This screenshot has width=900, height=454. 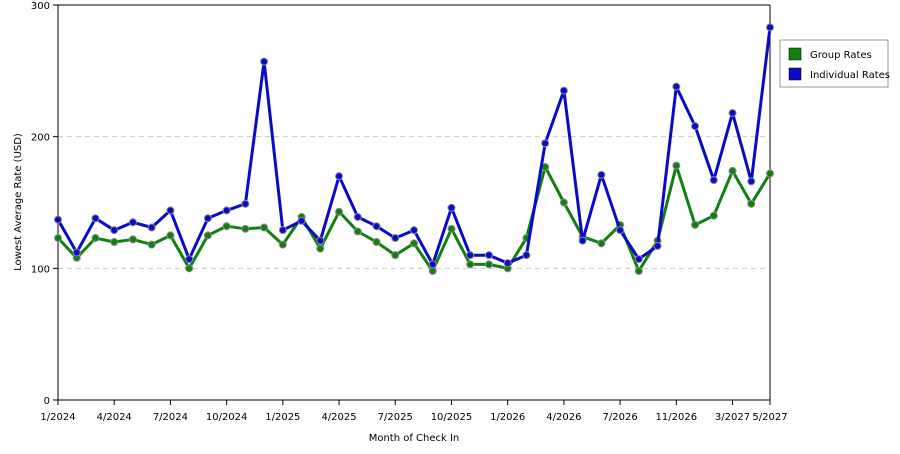 What do you see at coordinates (769, 417) in the screenshot?
I see `x-tick-label: 5/2027` at bounding box center [769, 417].